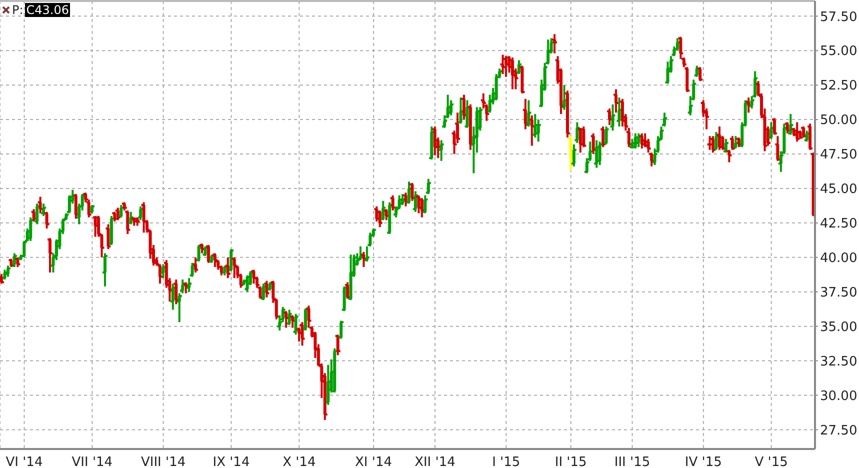 The width and height of the screenshot is (859, 468). What do you see at coordinates (839, 86) in the screenshot?
I see `y-tick-label: 52.50` at bounding box center [839, 86].